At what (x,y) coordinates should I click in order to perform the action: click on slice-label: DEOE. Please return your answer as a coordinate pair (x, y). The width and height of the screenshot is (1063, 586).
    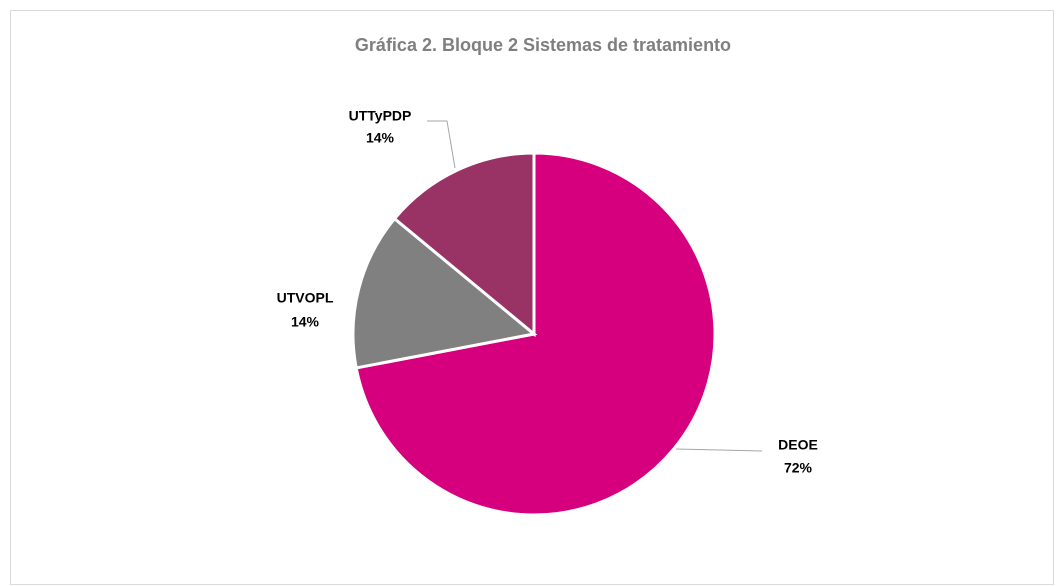
    Looking at the image, I should click on (798, 445).